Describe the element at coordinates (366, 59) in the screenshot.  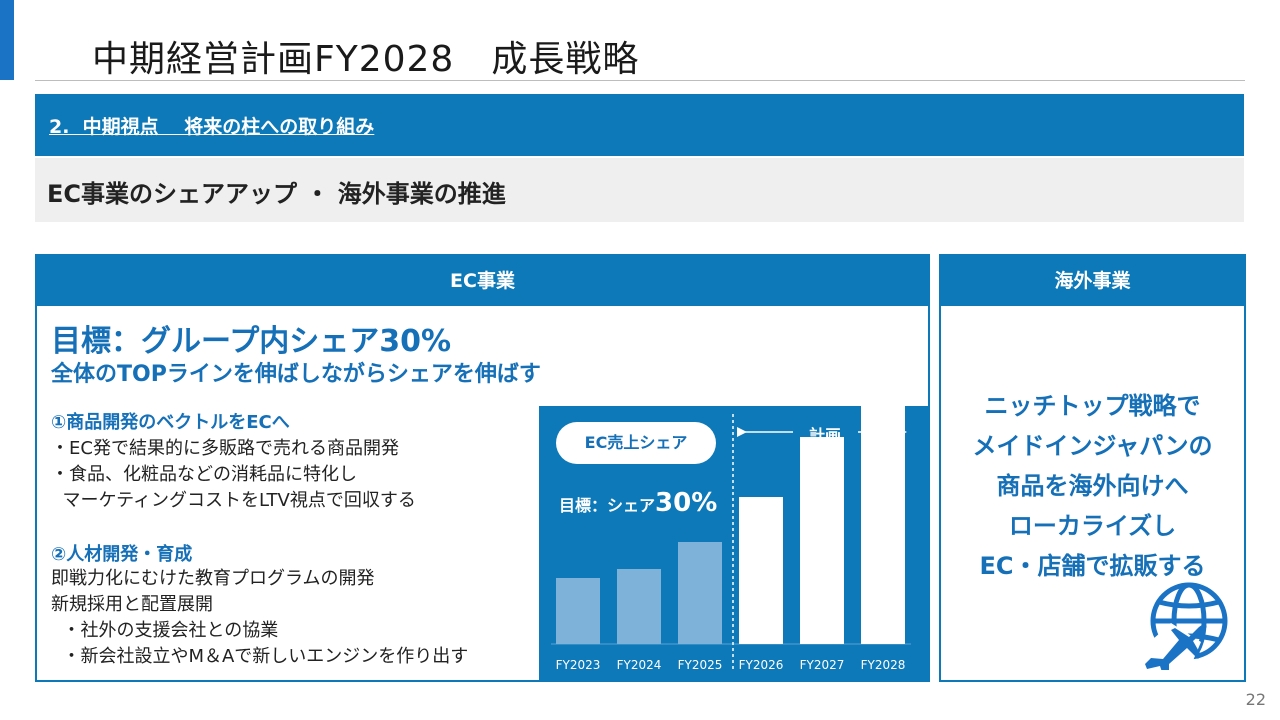
I see `page-title: 中期経営計画FY2028 成長戦略` at that location.